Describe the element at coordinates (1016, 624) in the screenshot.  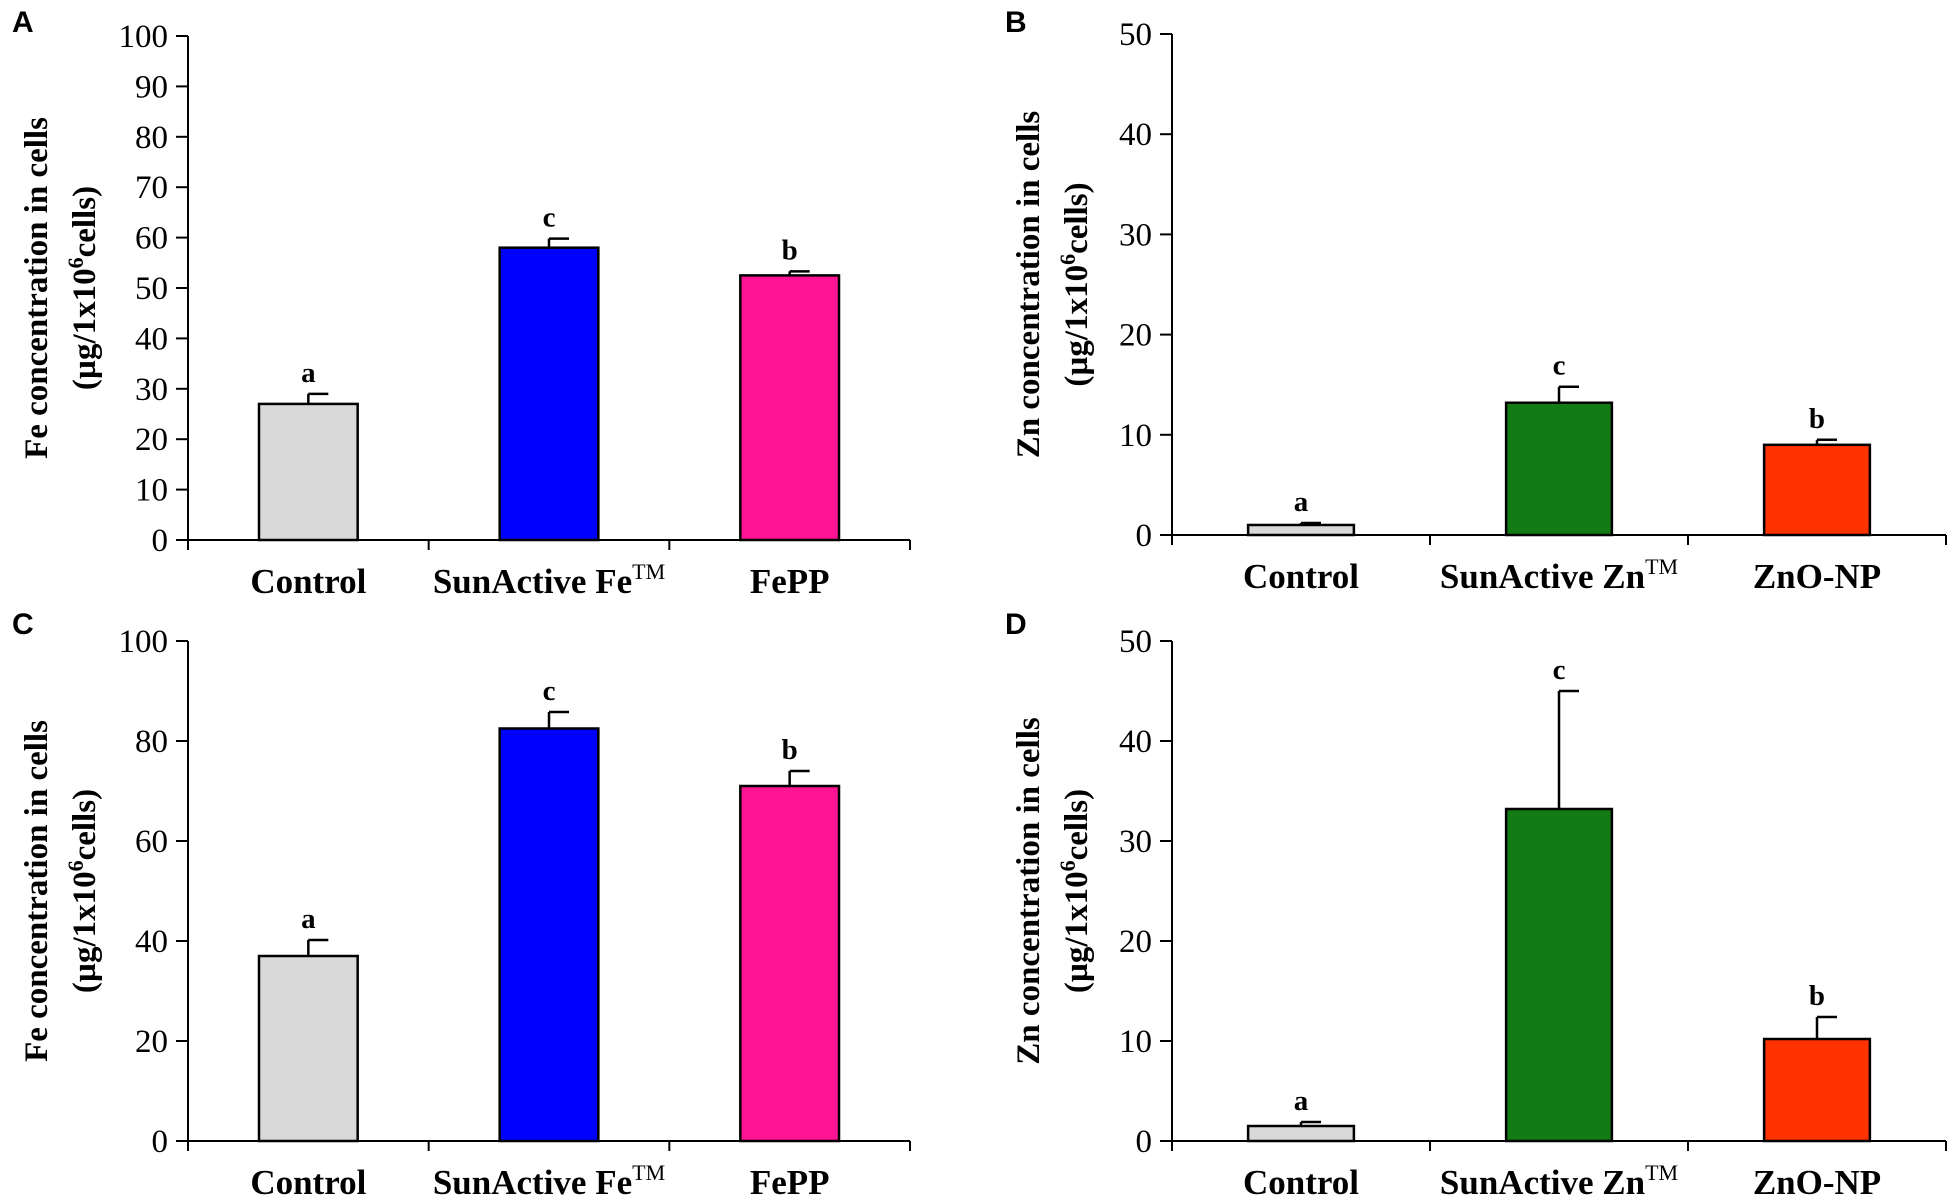
I see `panel-letter: D` at that location.